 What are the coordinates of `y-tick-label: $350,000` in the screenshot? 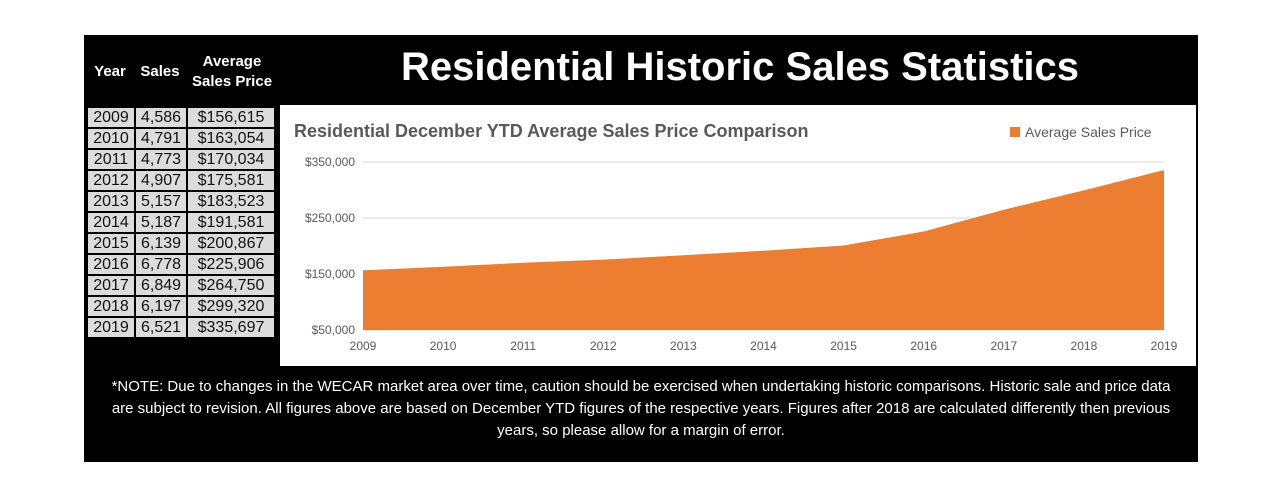 It's located at (330, 162).